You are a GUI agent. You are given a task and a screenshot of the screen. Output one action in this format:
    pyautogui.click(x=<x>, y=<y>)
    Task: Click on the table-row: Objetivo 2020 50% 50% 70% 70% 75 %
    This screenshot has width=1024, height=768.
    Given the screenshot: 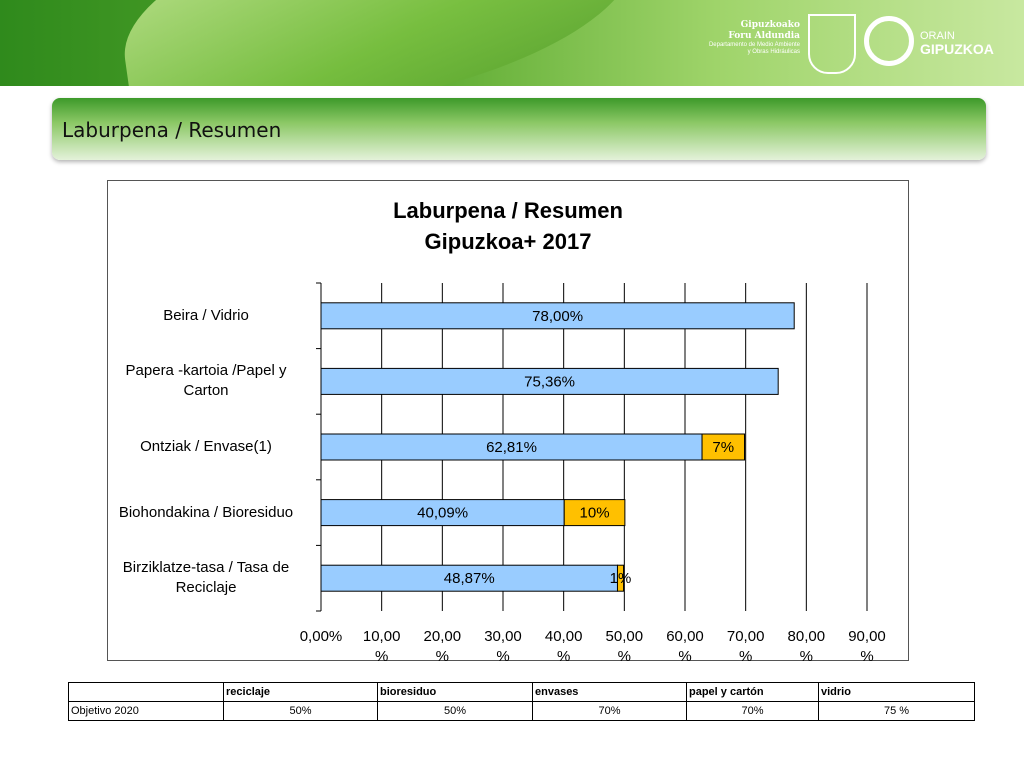 What is the action you would take?
    pyautogui.click(x=521, y=711)
    